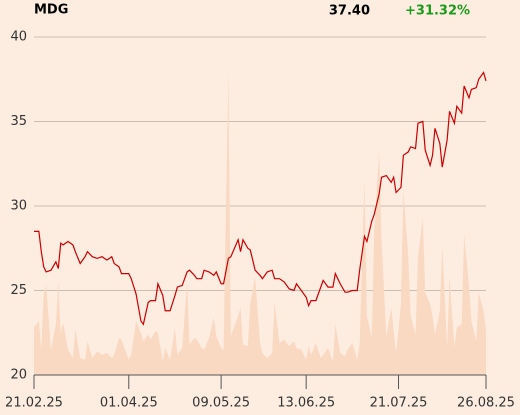 The height and width of the screenshot is (415, 520). Describe the element at coordinates (18, 37) in the screenshot. I see `y-tick-label: 40` at that location.